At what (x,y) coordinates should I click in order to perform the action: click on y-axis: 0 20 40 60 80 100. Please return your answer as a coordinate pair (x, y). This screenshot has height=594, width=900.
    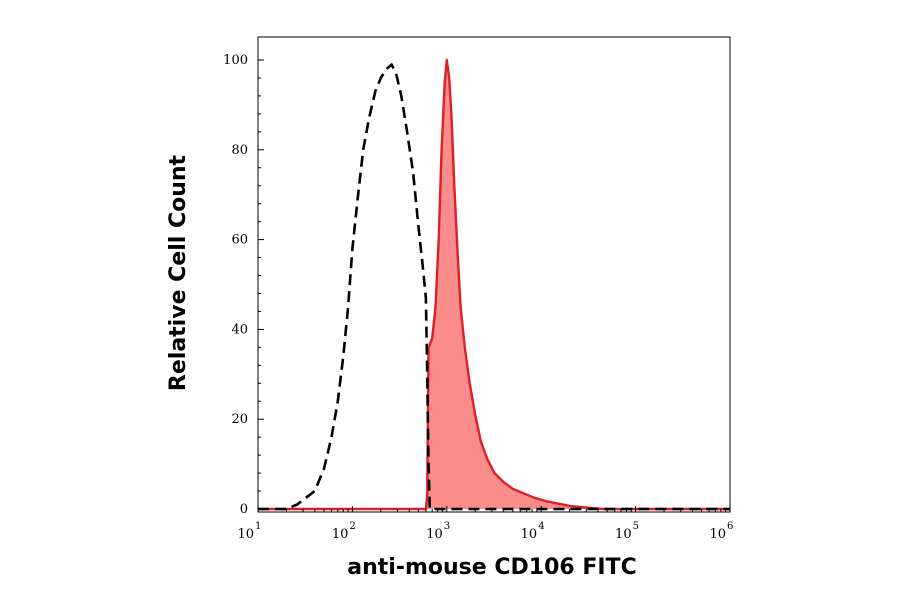
    Looking at the image, I should click on (243, 285).